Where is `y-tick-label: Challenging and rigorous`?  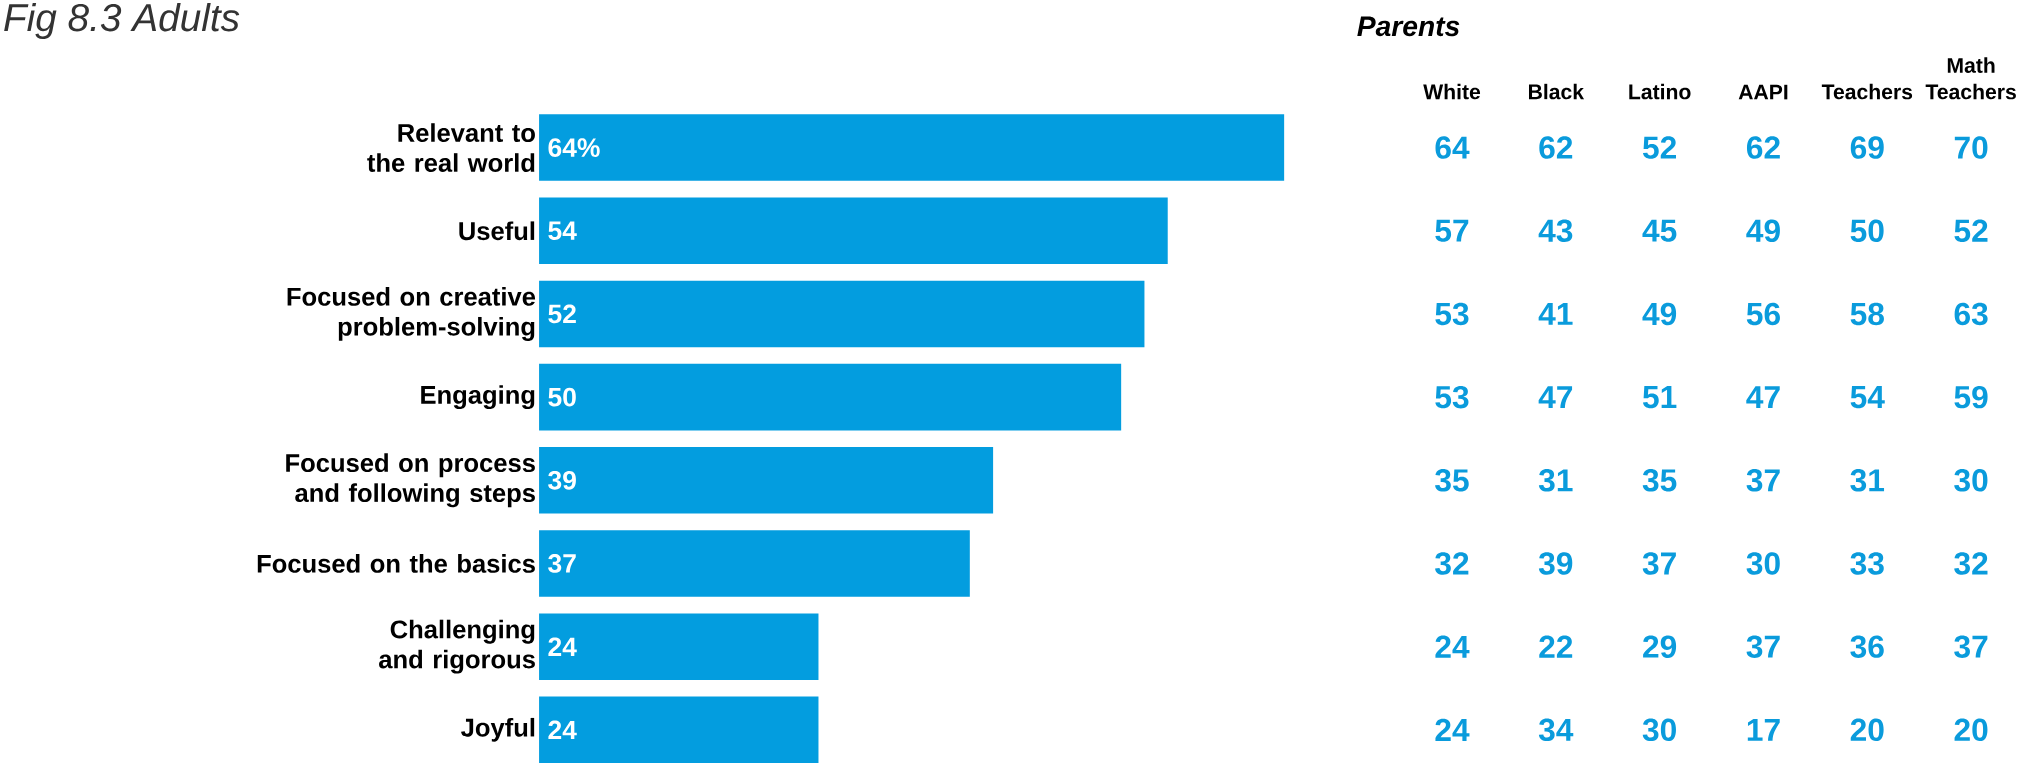 y-tick-label: Challenging and rigorous is located at coordinates (457, 646).